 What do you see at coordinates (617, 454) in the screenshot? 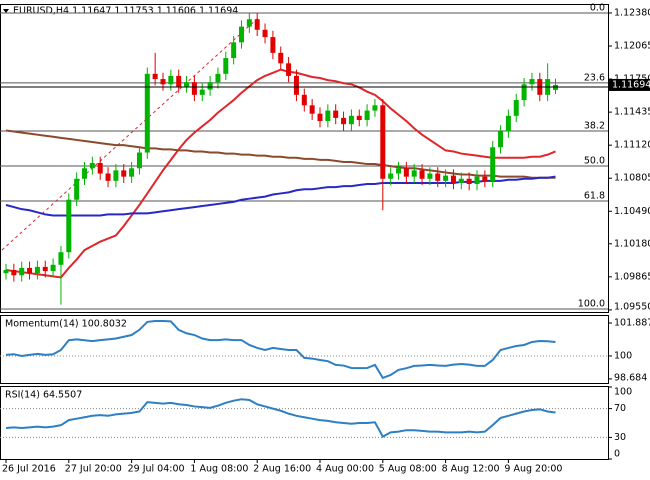
I see `y-tick-label: 0` at bounding box center [617, 454].